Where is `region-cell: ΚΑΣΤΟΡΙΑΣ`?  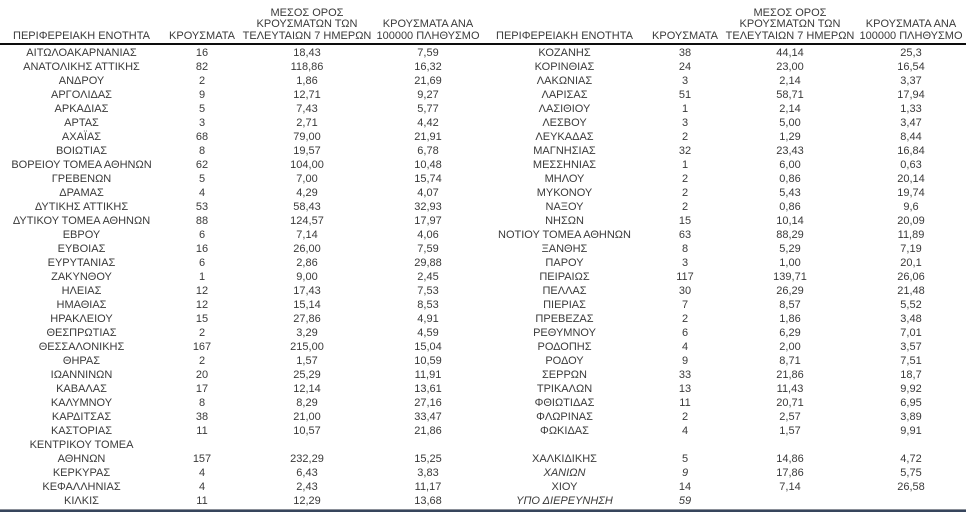 region-cell: ΚΑΣΤΟΡΙΑΣ is located at coordinates (81, 431).